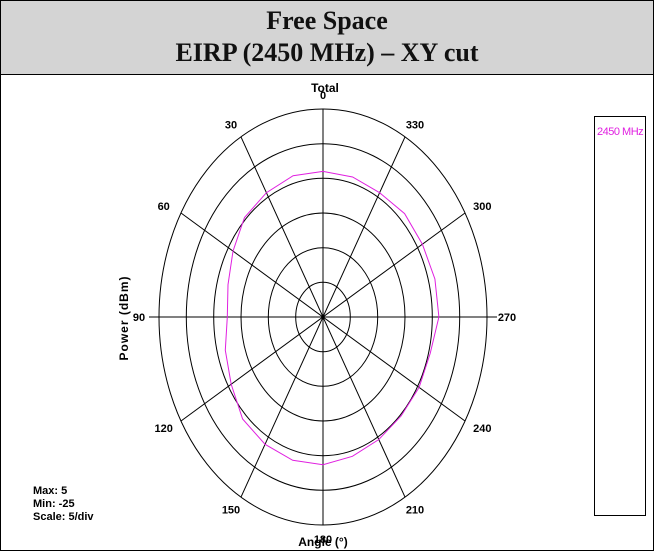 The height and width of the screenshot is (553, 656). What do you see at coordinates (54, 504) in the screenshot?
I see `stat-min: Min: -25` at bounding box center [54, 504].